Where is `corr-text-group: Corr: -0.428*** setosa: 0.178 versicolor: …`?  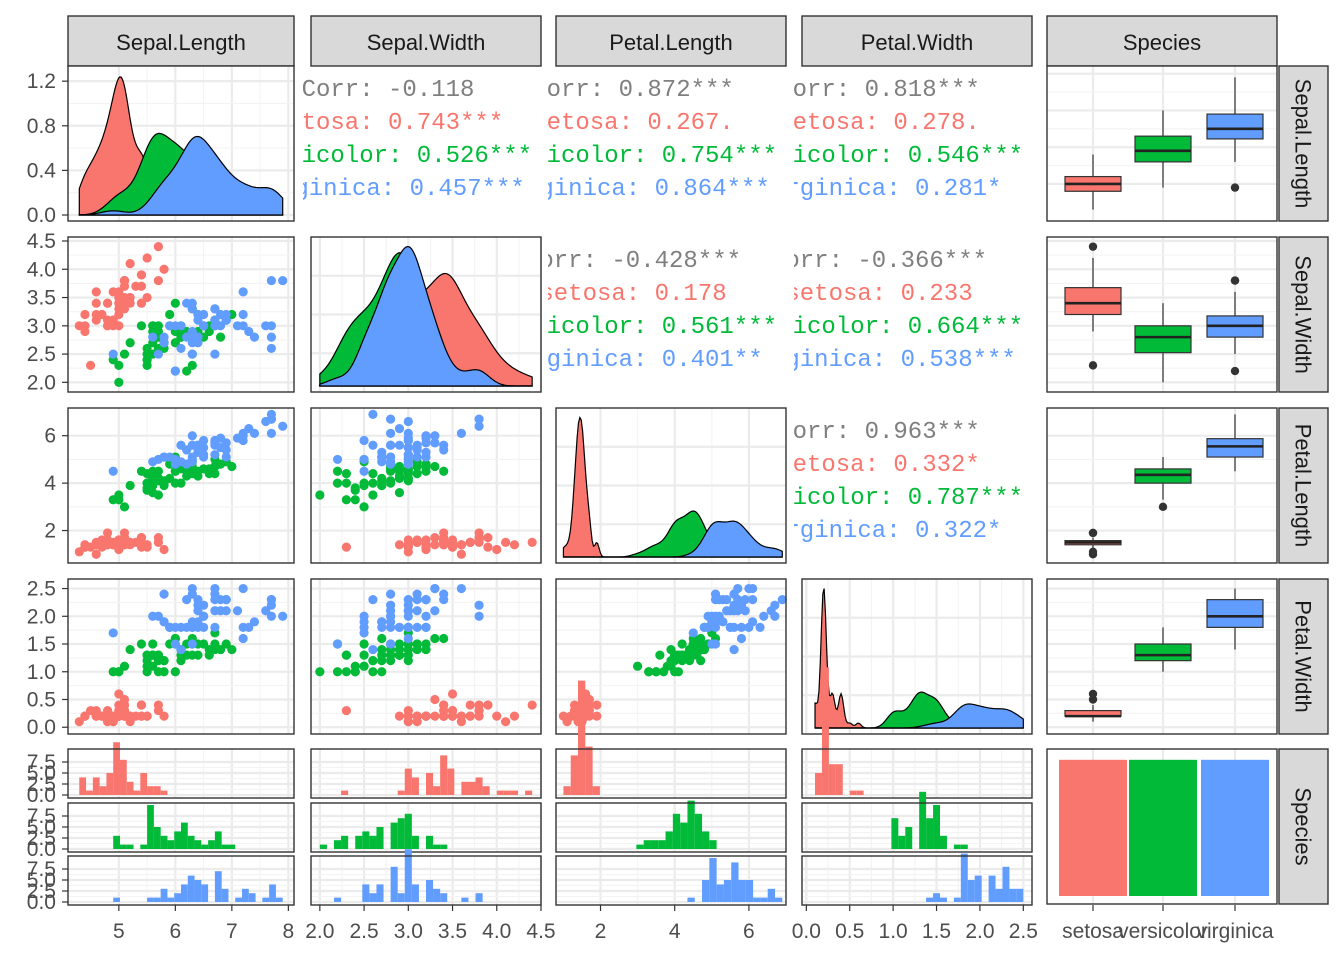
corr-text-group: Corr: -0.428*** setosa: 0.178 versicolor: … is located at coordinates (658, 311).